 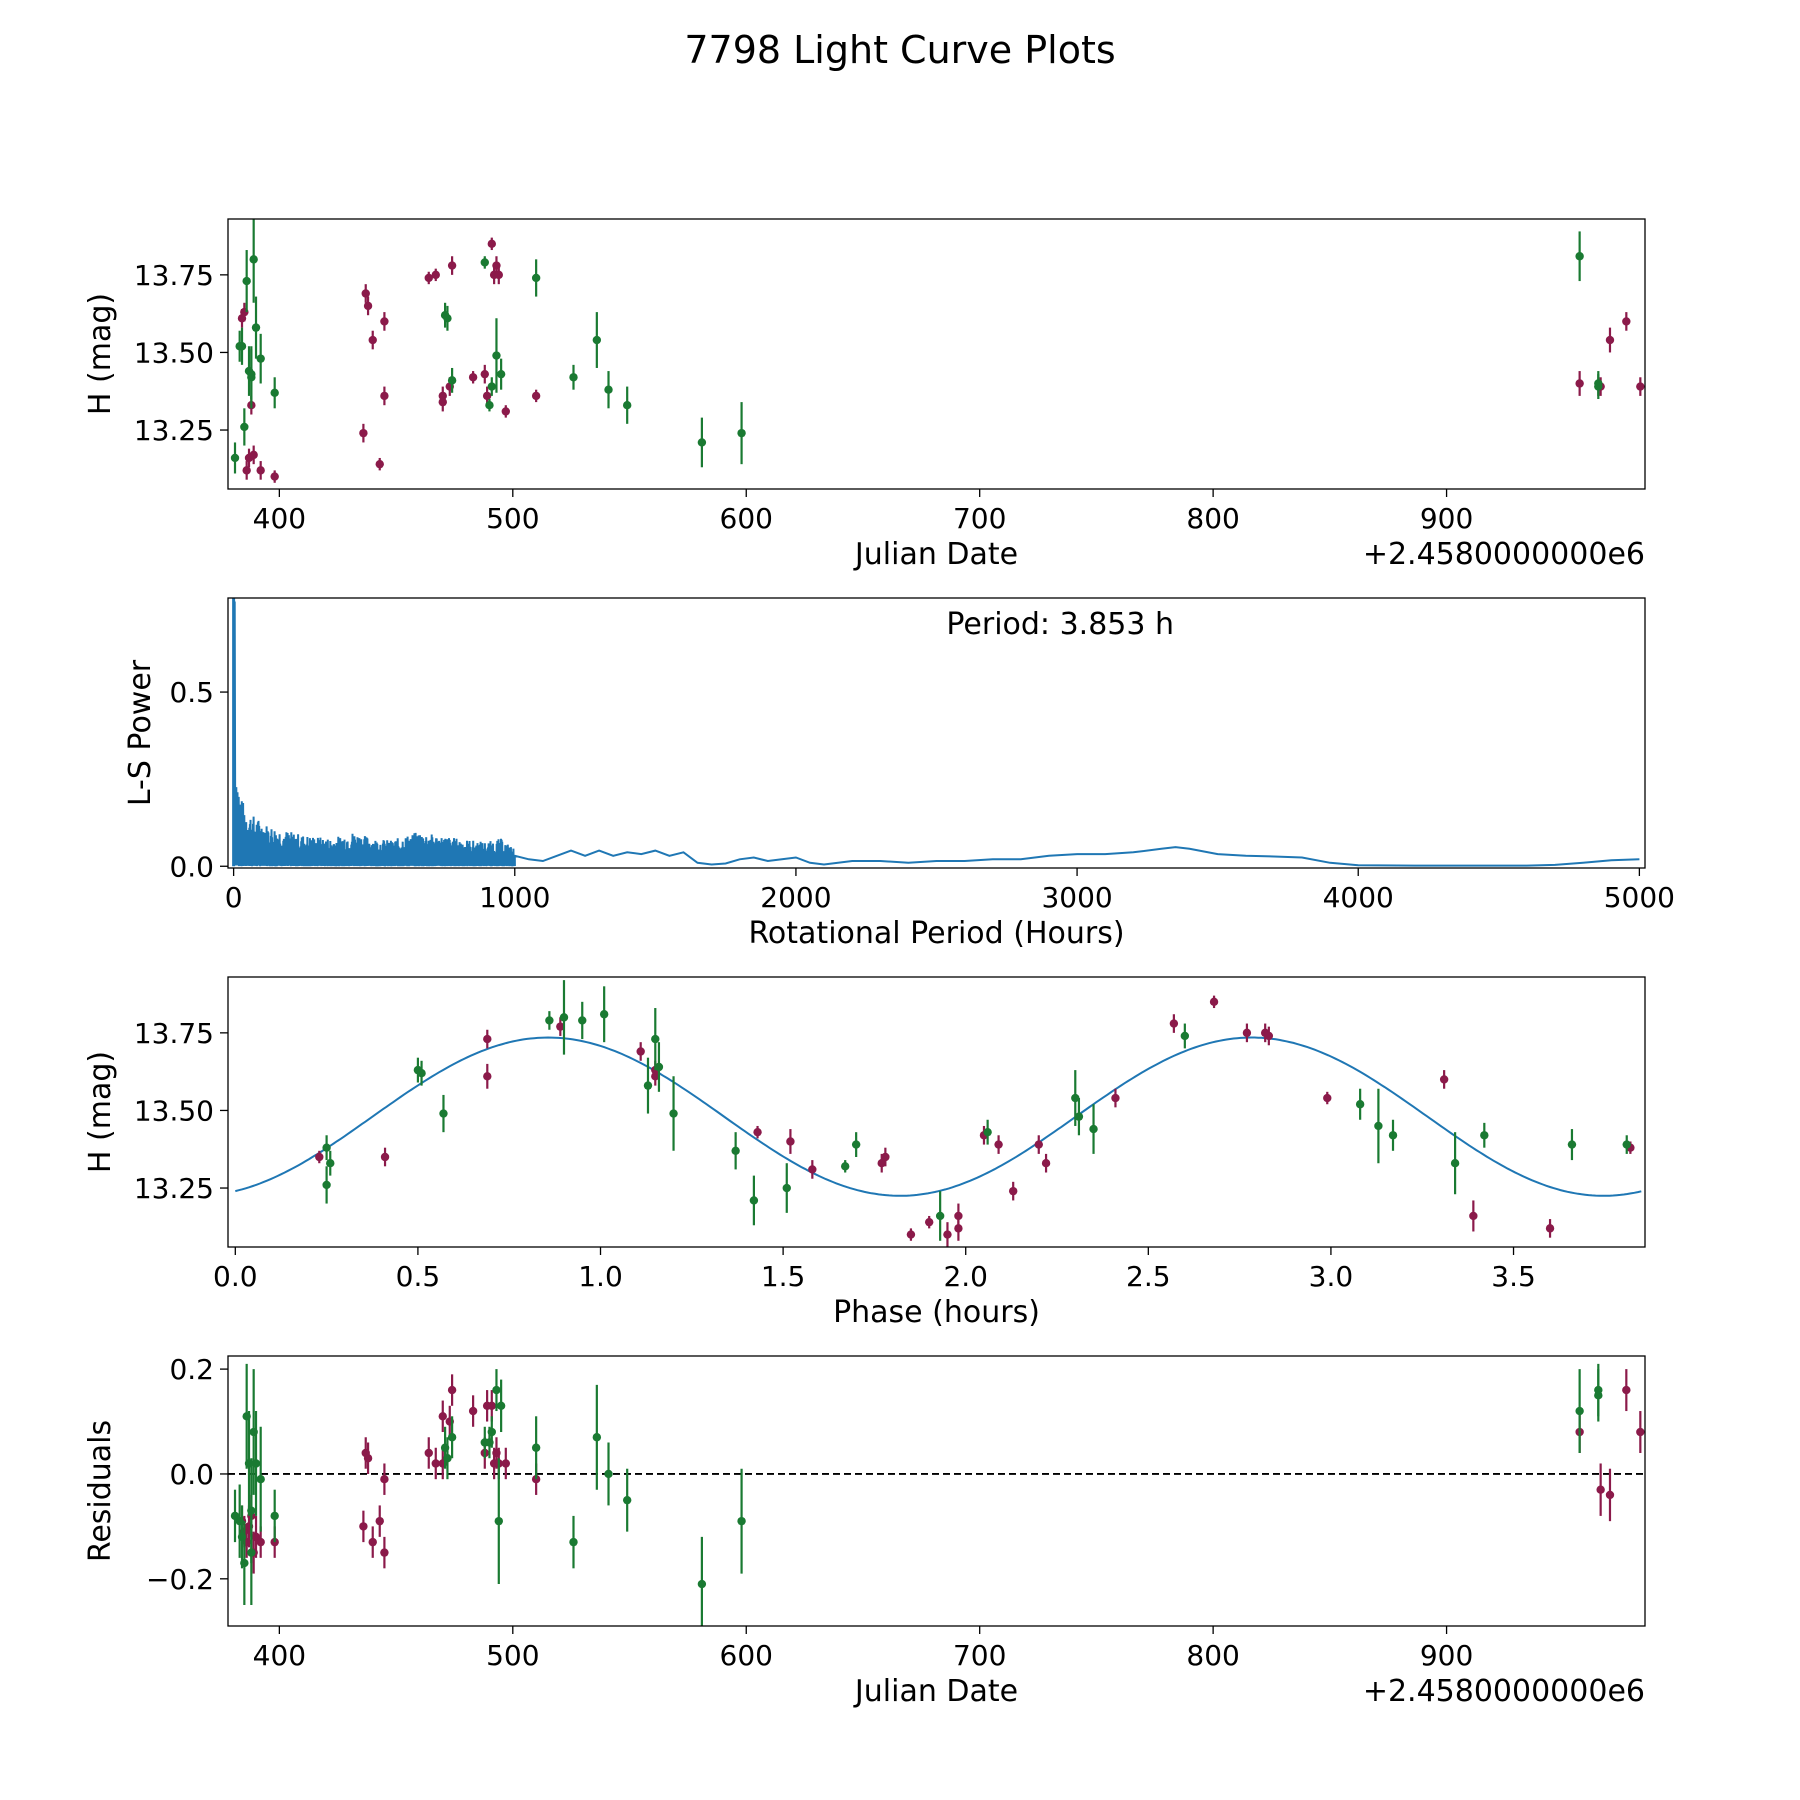 What do you see at coordinates (1446, 1655) in the screenshot?
I see `x-tick-label: 900` at bounding box center [1446, 1655].